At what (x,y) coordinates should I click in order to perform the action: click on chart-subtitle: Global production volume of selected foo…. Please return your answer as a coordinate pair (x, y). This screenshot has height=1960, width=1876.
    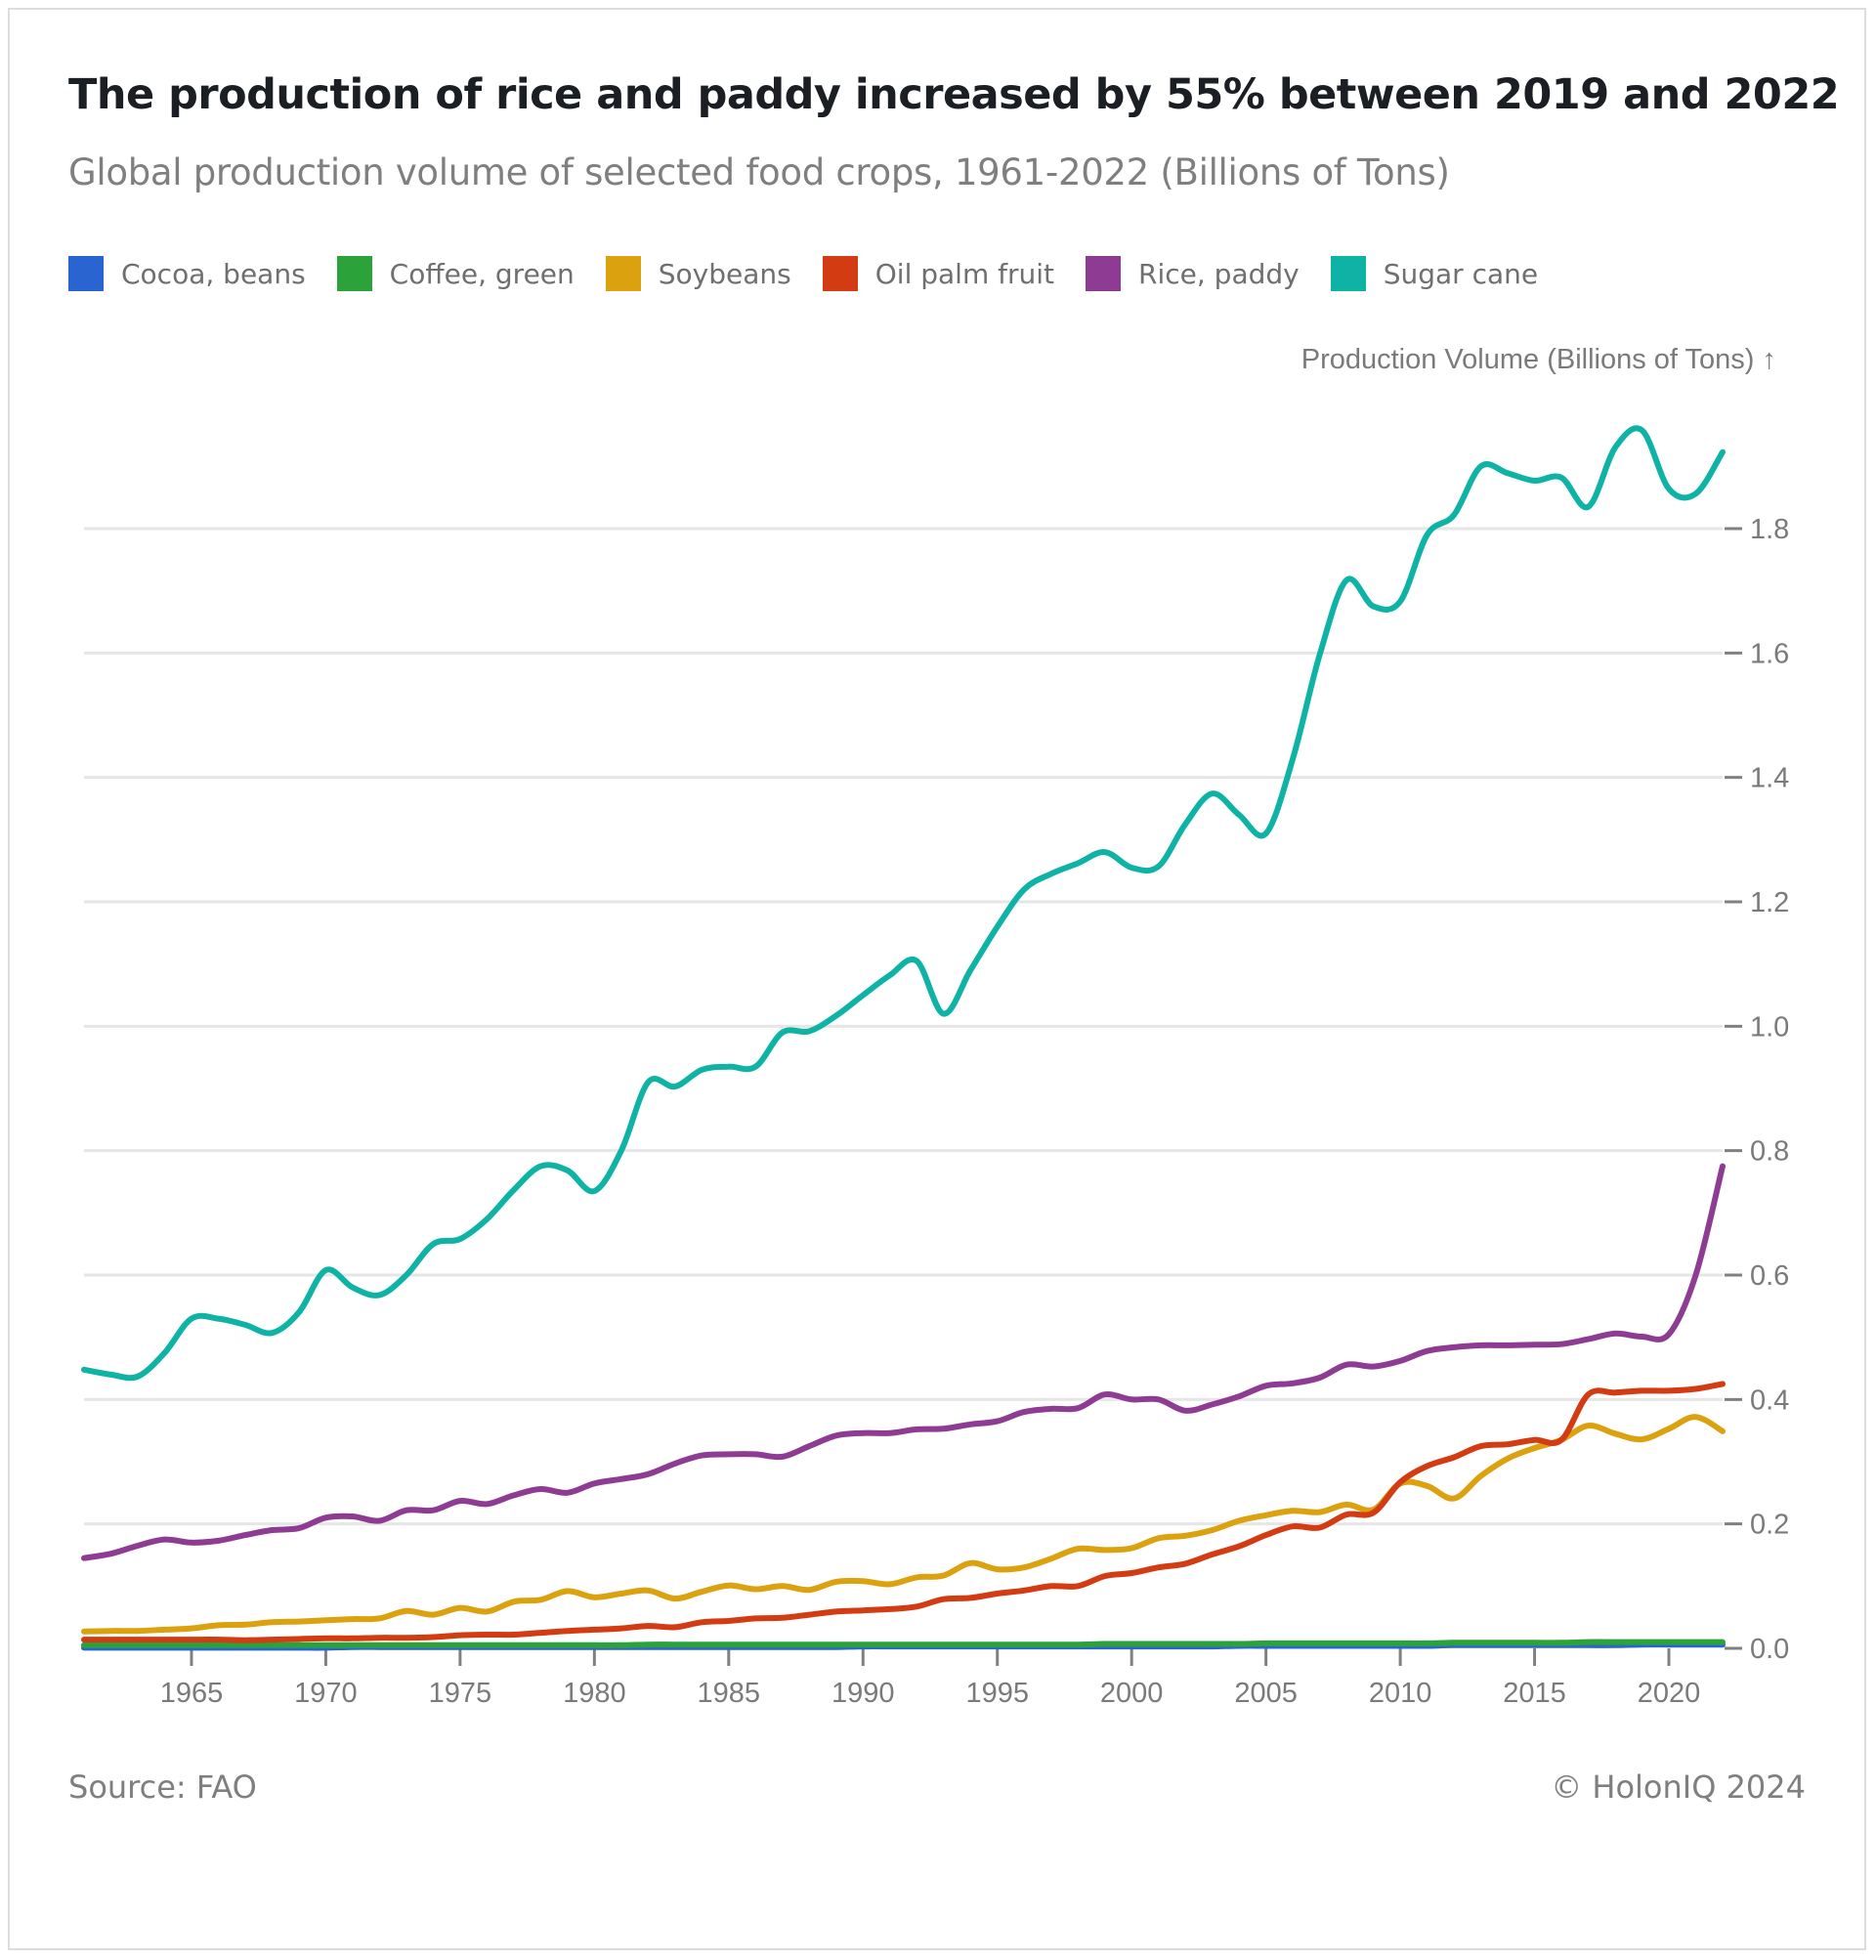
    Looking at the image, I should click on (759, 172).